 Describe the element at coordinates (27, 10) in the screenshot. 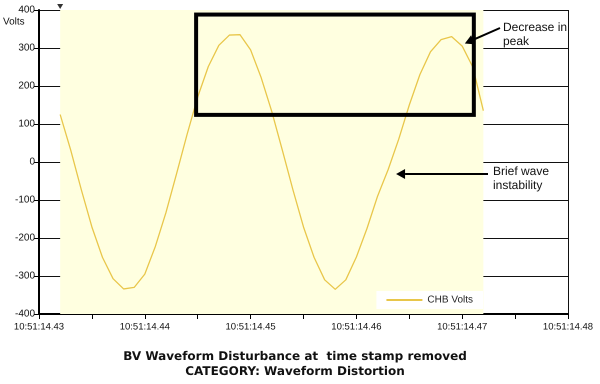

I see `y-tick-label: 400` at that location.